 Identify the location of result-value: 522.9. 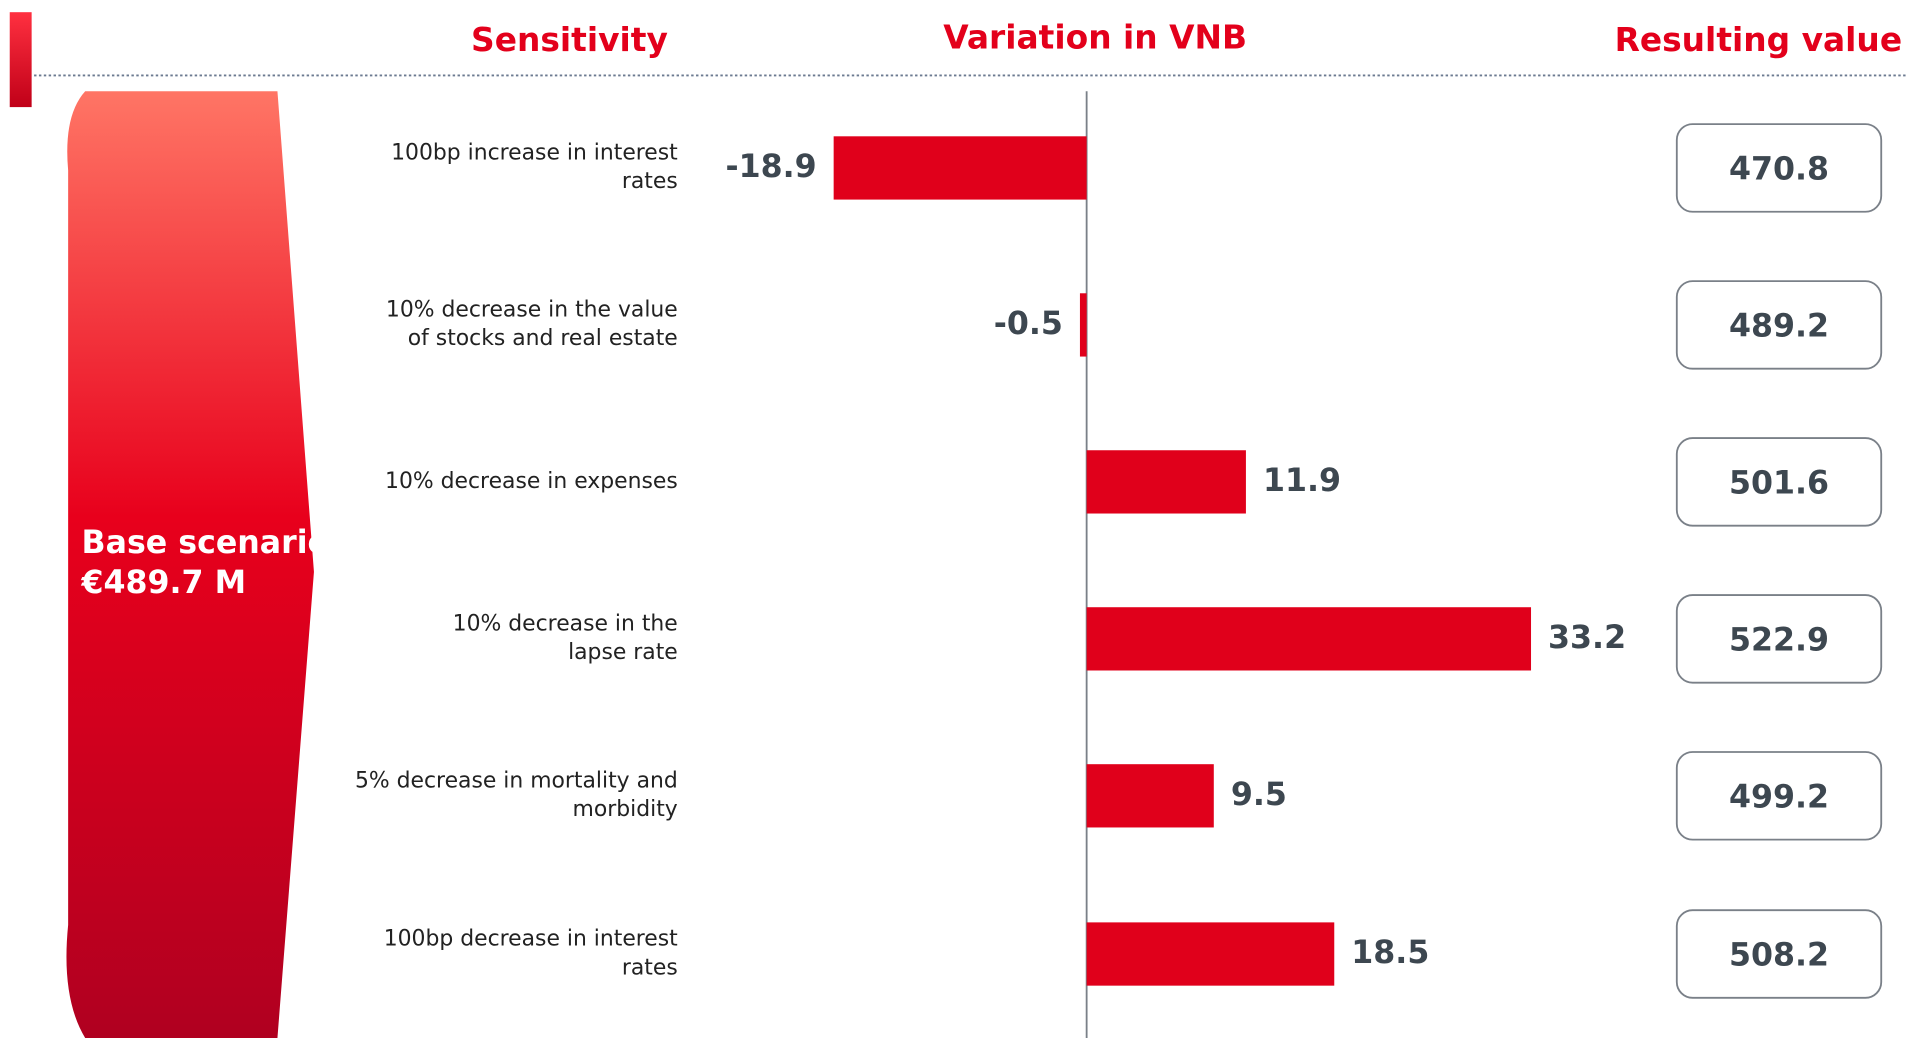
(1779, 640).